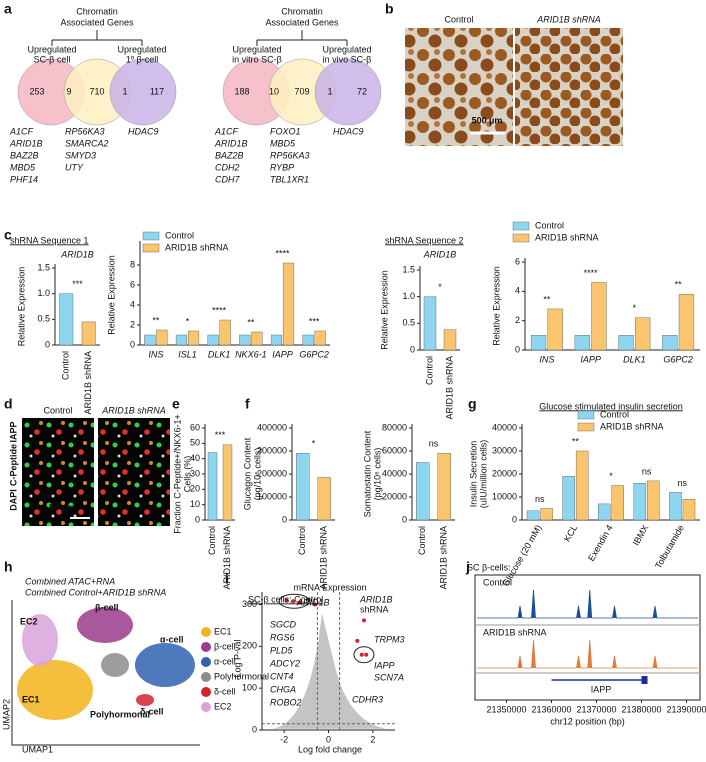 The image size is (706, 762). Describe the element at coordinates (669, 546) in the screenshot. I see `x-tick-label: Tolbutamide` at that location.